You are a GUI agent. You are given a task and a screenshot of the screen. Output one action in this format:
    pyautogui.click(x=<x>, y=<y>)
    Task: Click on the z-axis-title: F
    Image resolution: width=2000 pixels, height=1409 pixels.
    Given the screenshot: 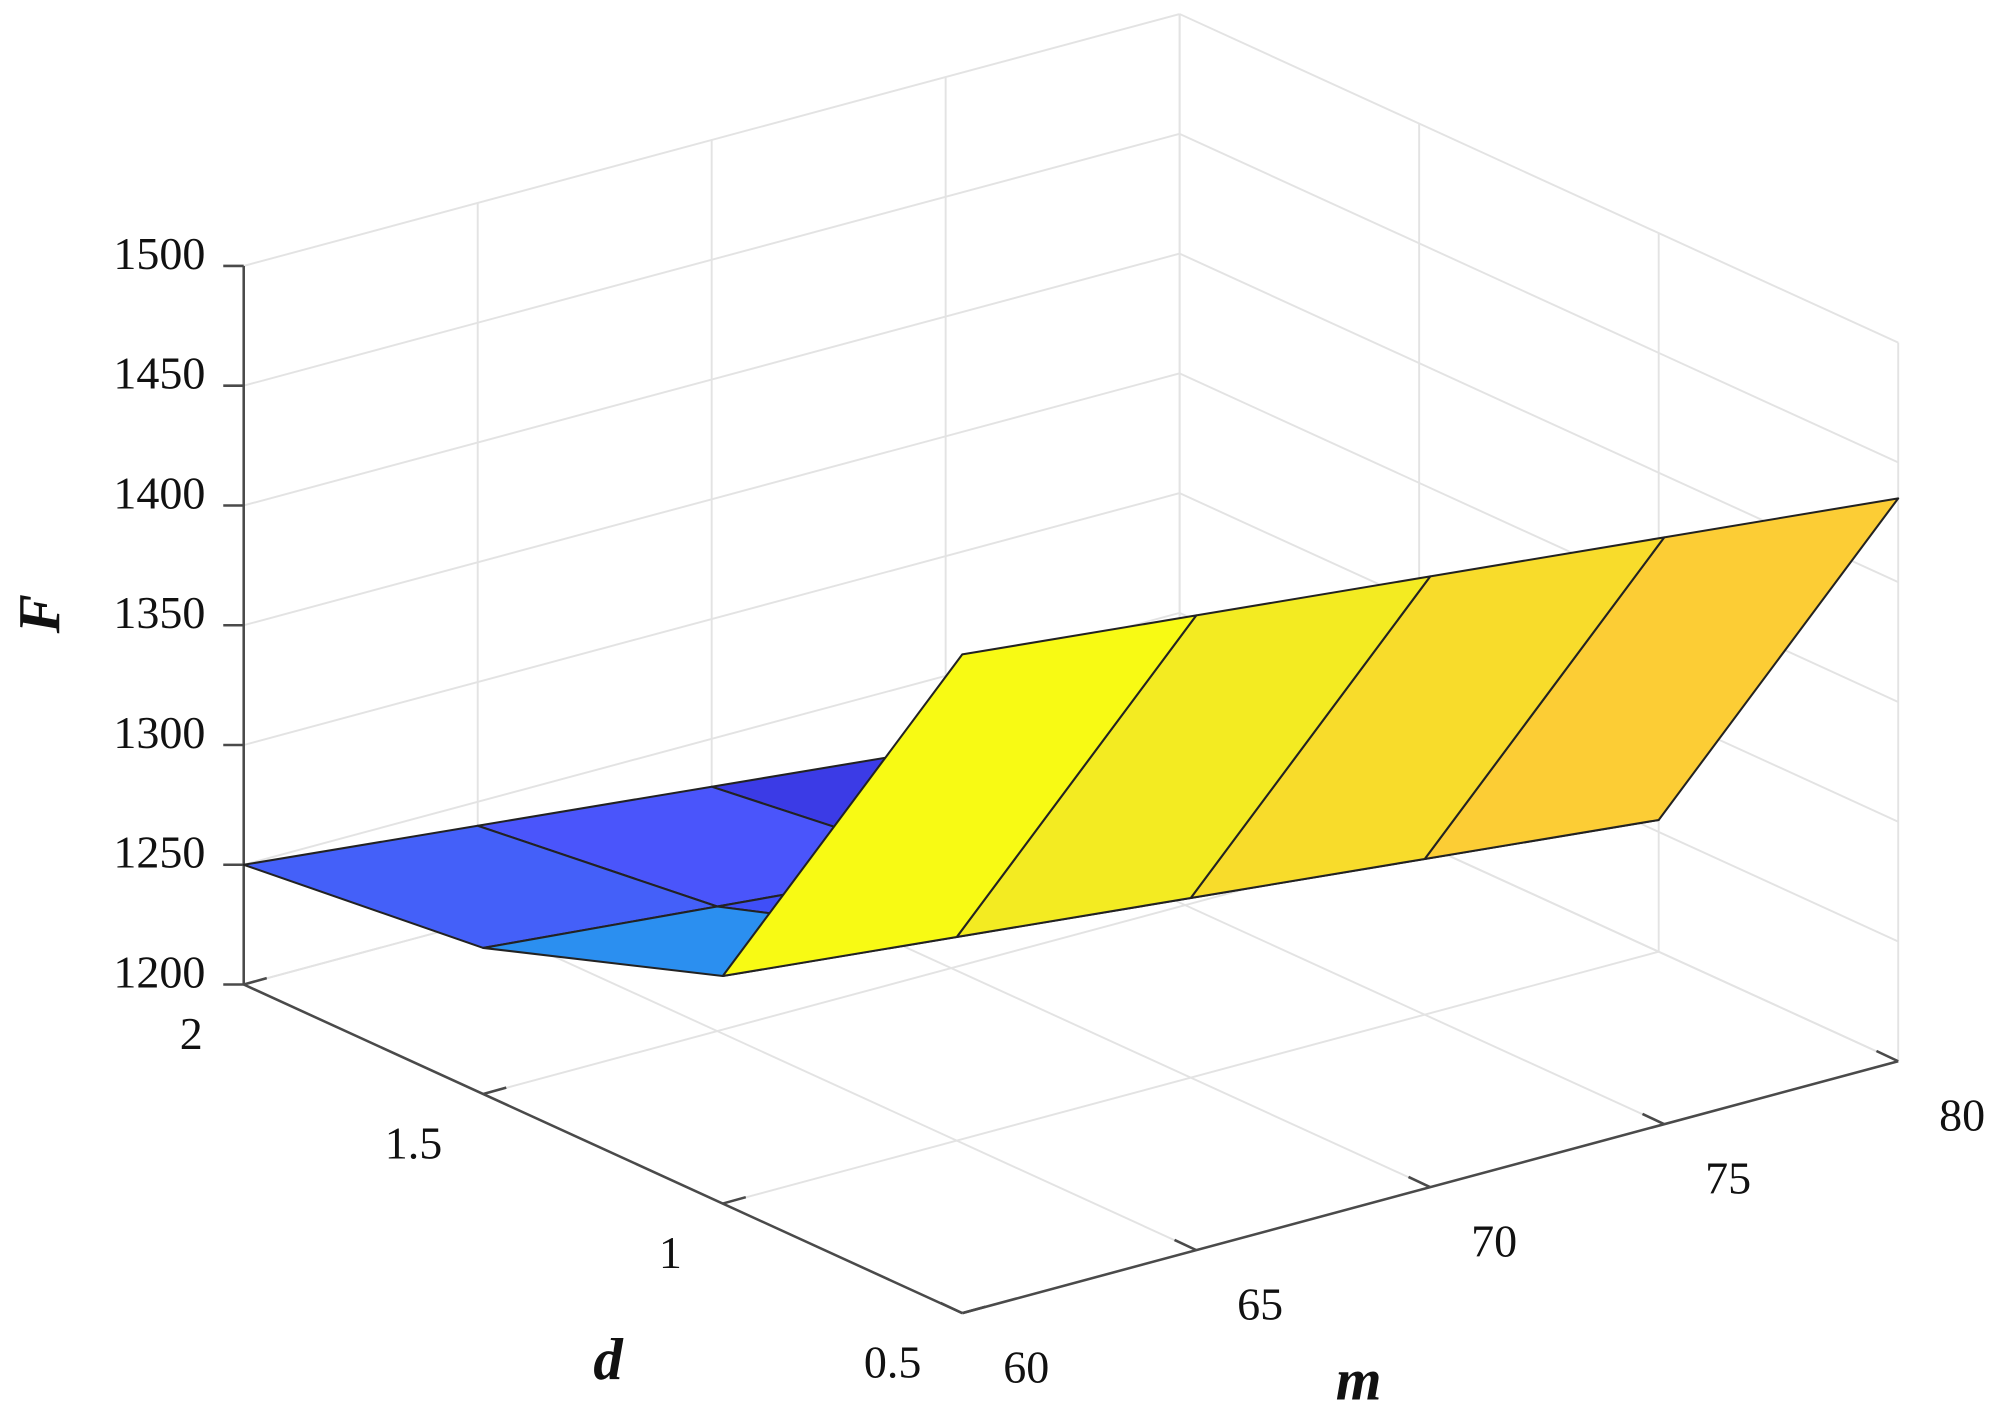 What is the action you would take?
    pyautogui.click(x=39, y=614)
    